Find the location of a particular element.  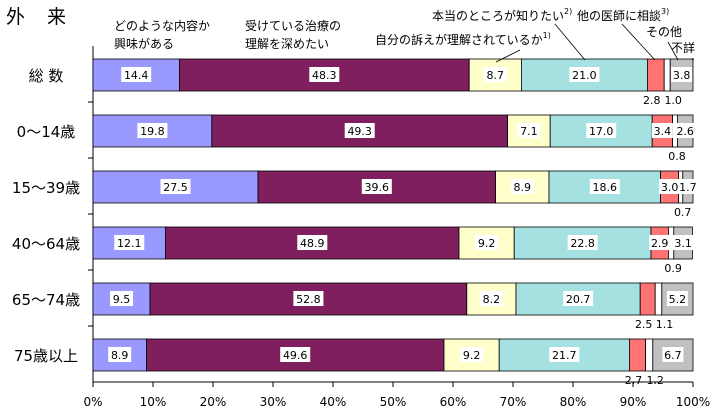

value-label: 21.0 is located at coordinates (584, 75).